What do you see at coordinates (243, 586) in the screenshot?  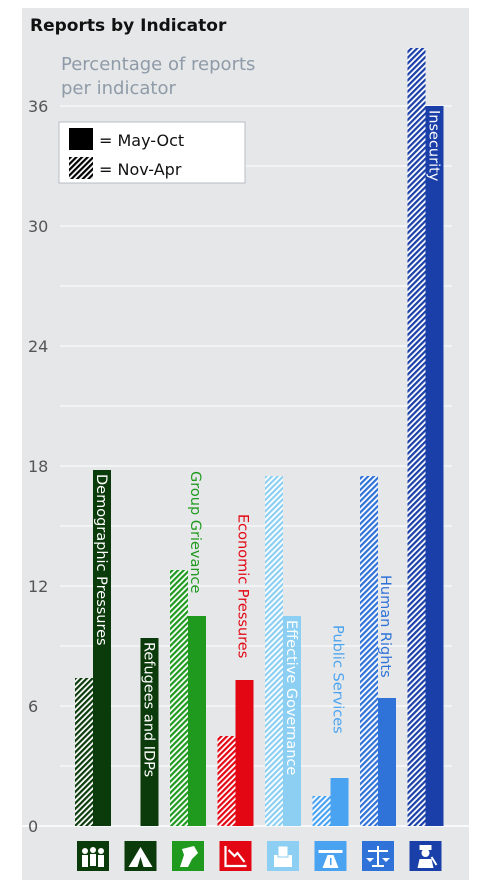 I see `category-label-economic-pressures: Economic Pressures` at bounding box center [243, 586].